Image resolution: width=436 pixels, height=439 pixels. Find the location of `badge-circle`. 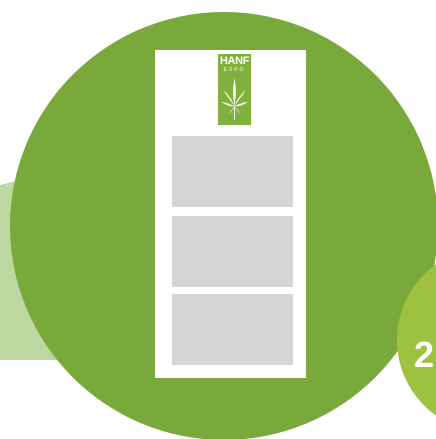

badge-circle is located at coordinates (416, 340).